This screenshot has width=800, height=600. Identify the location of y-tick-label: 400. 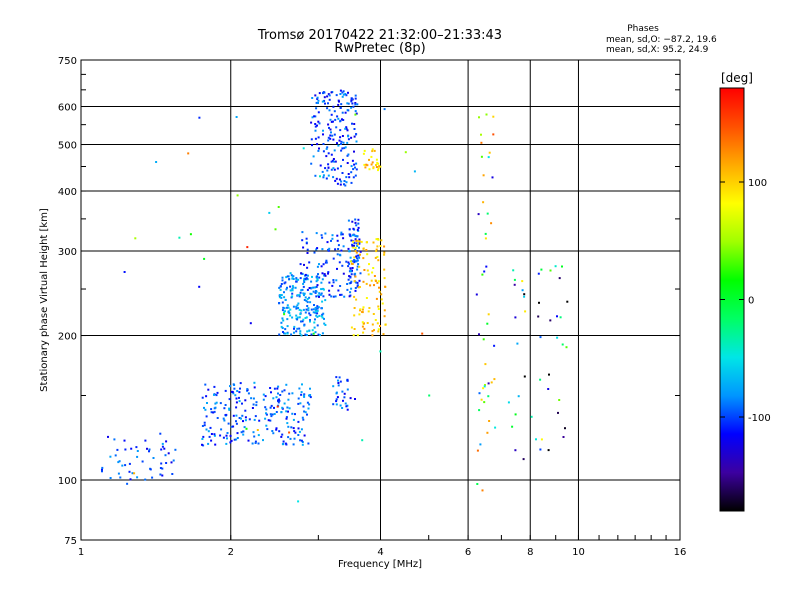
(67, 192).